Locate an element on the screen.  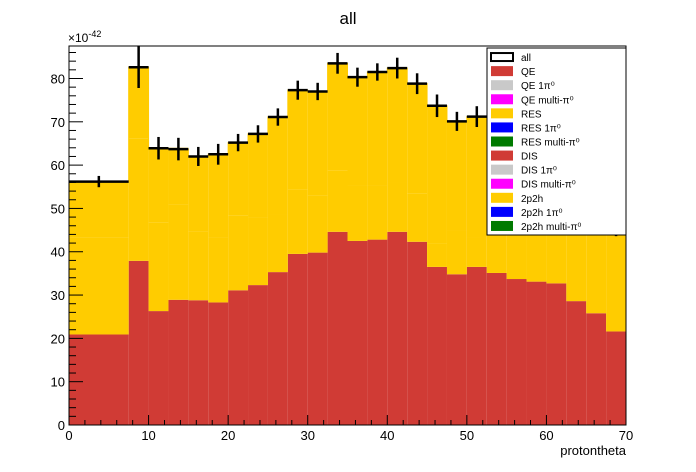
chart-title: all is located at coordinates (347, 18).